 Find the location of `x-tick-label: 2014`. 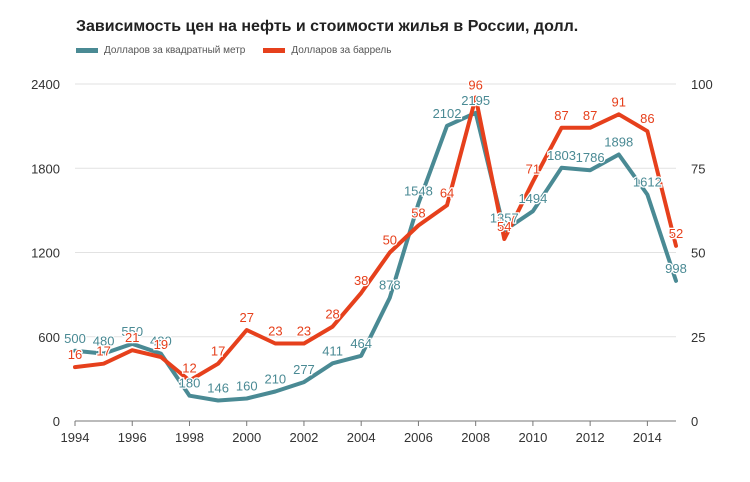

x-tick-label: 2014 is located at coordinates (647, 437).